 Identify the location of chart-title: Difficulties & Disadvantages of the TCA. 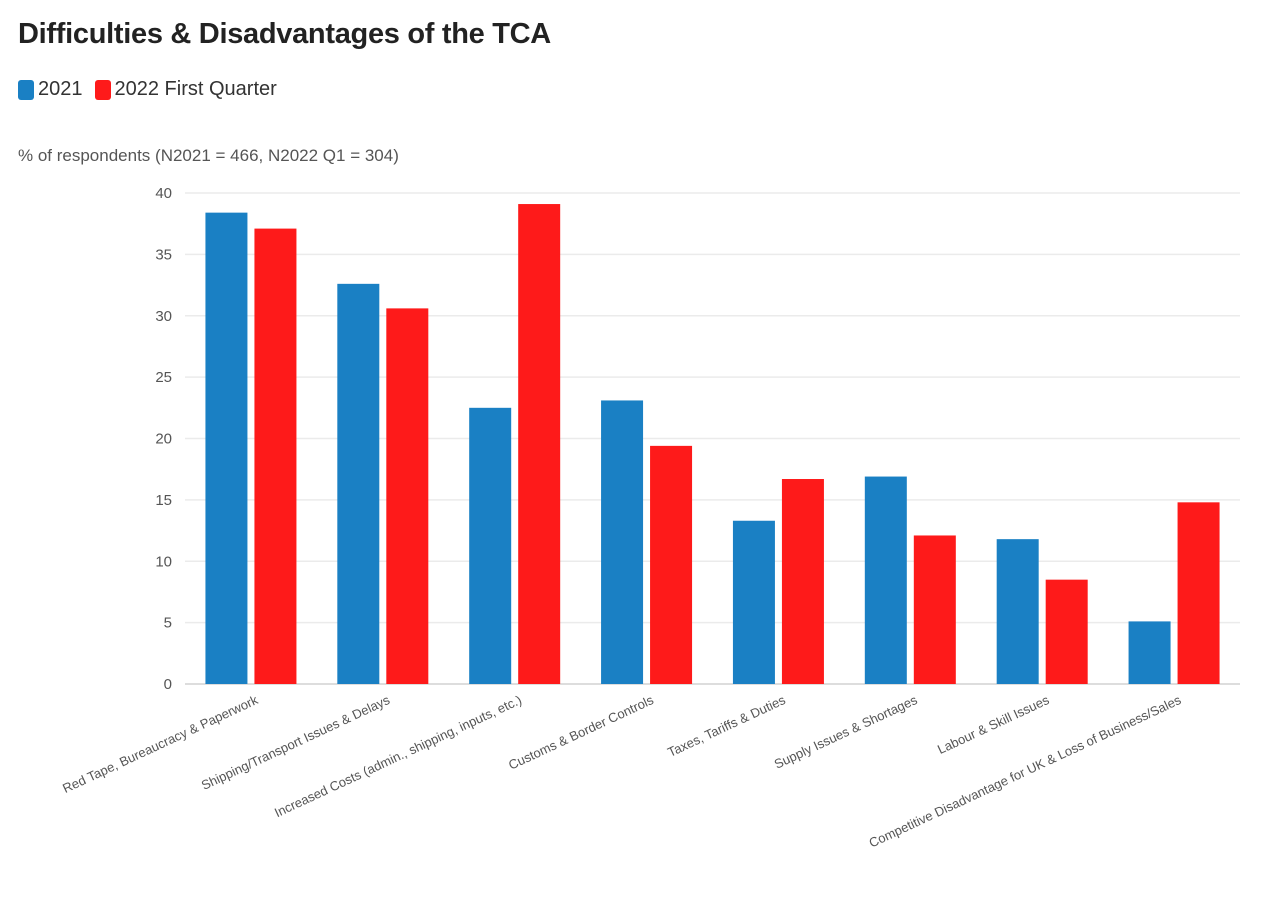
(284, 34).